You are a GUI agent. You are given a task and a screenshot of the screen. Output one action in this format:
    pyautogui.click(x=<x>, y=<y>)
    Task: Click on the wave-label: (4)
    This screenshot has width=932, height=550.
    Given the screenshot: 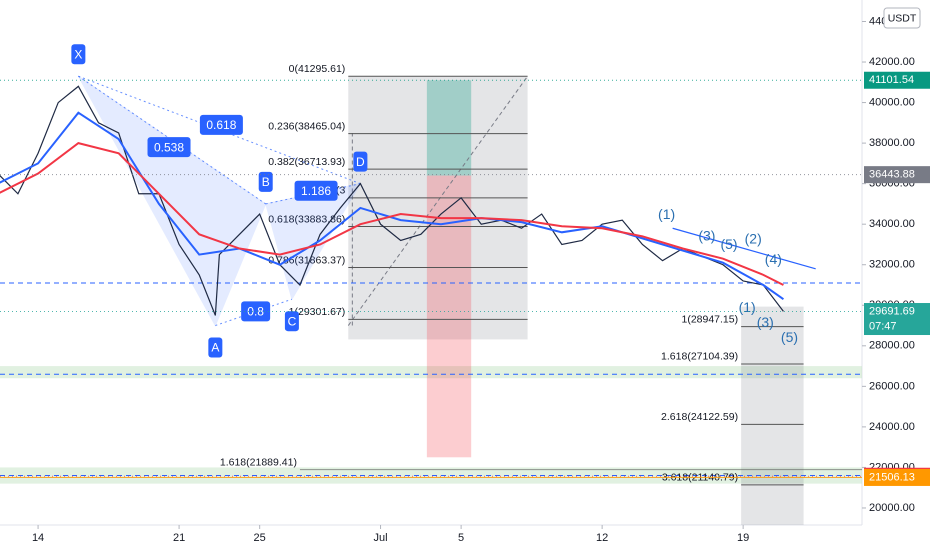 What is the action you would take?
    pyautogui.click(x=773, y=259)
    